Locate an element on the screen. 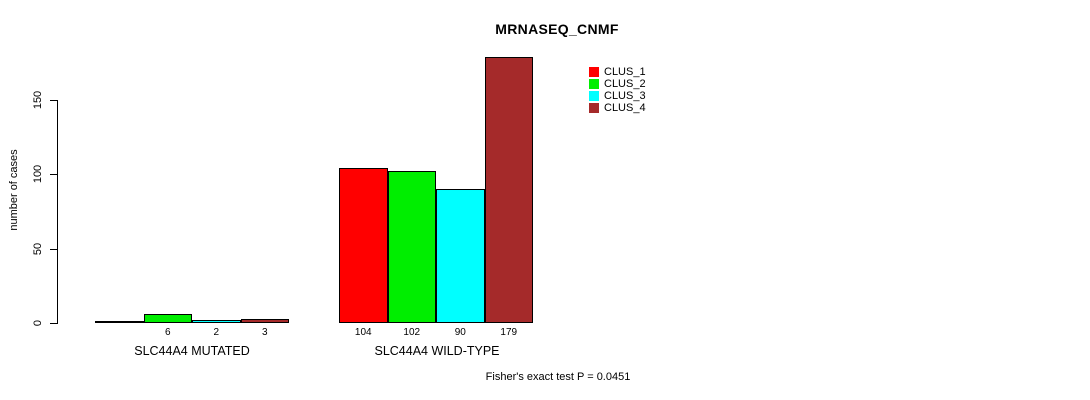 The width and height of the screenshot is (1090, 400). legend-item-clus1: CLUS_1 is located at coordinates (617, 72).